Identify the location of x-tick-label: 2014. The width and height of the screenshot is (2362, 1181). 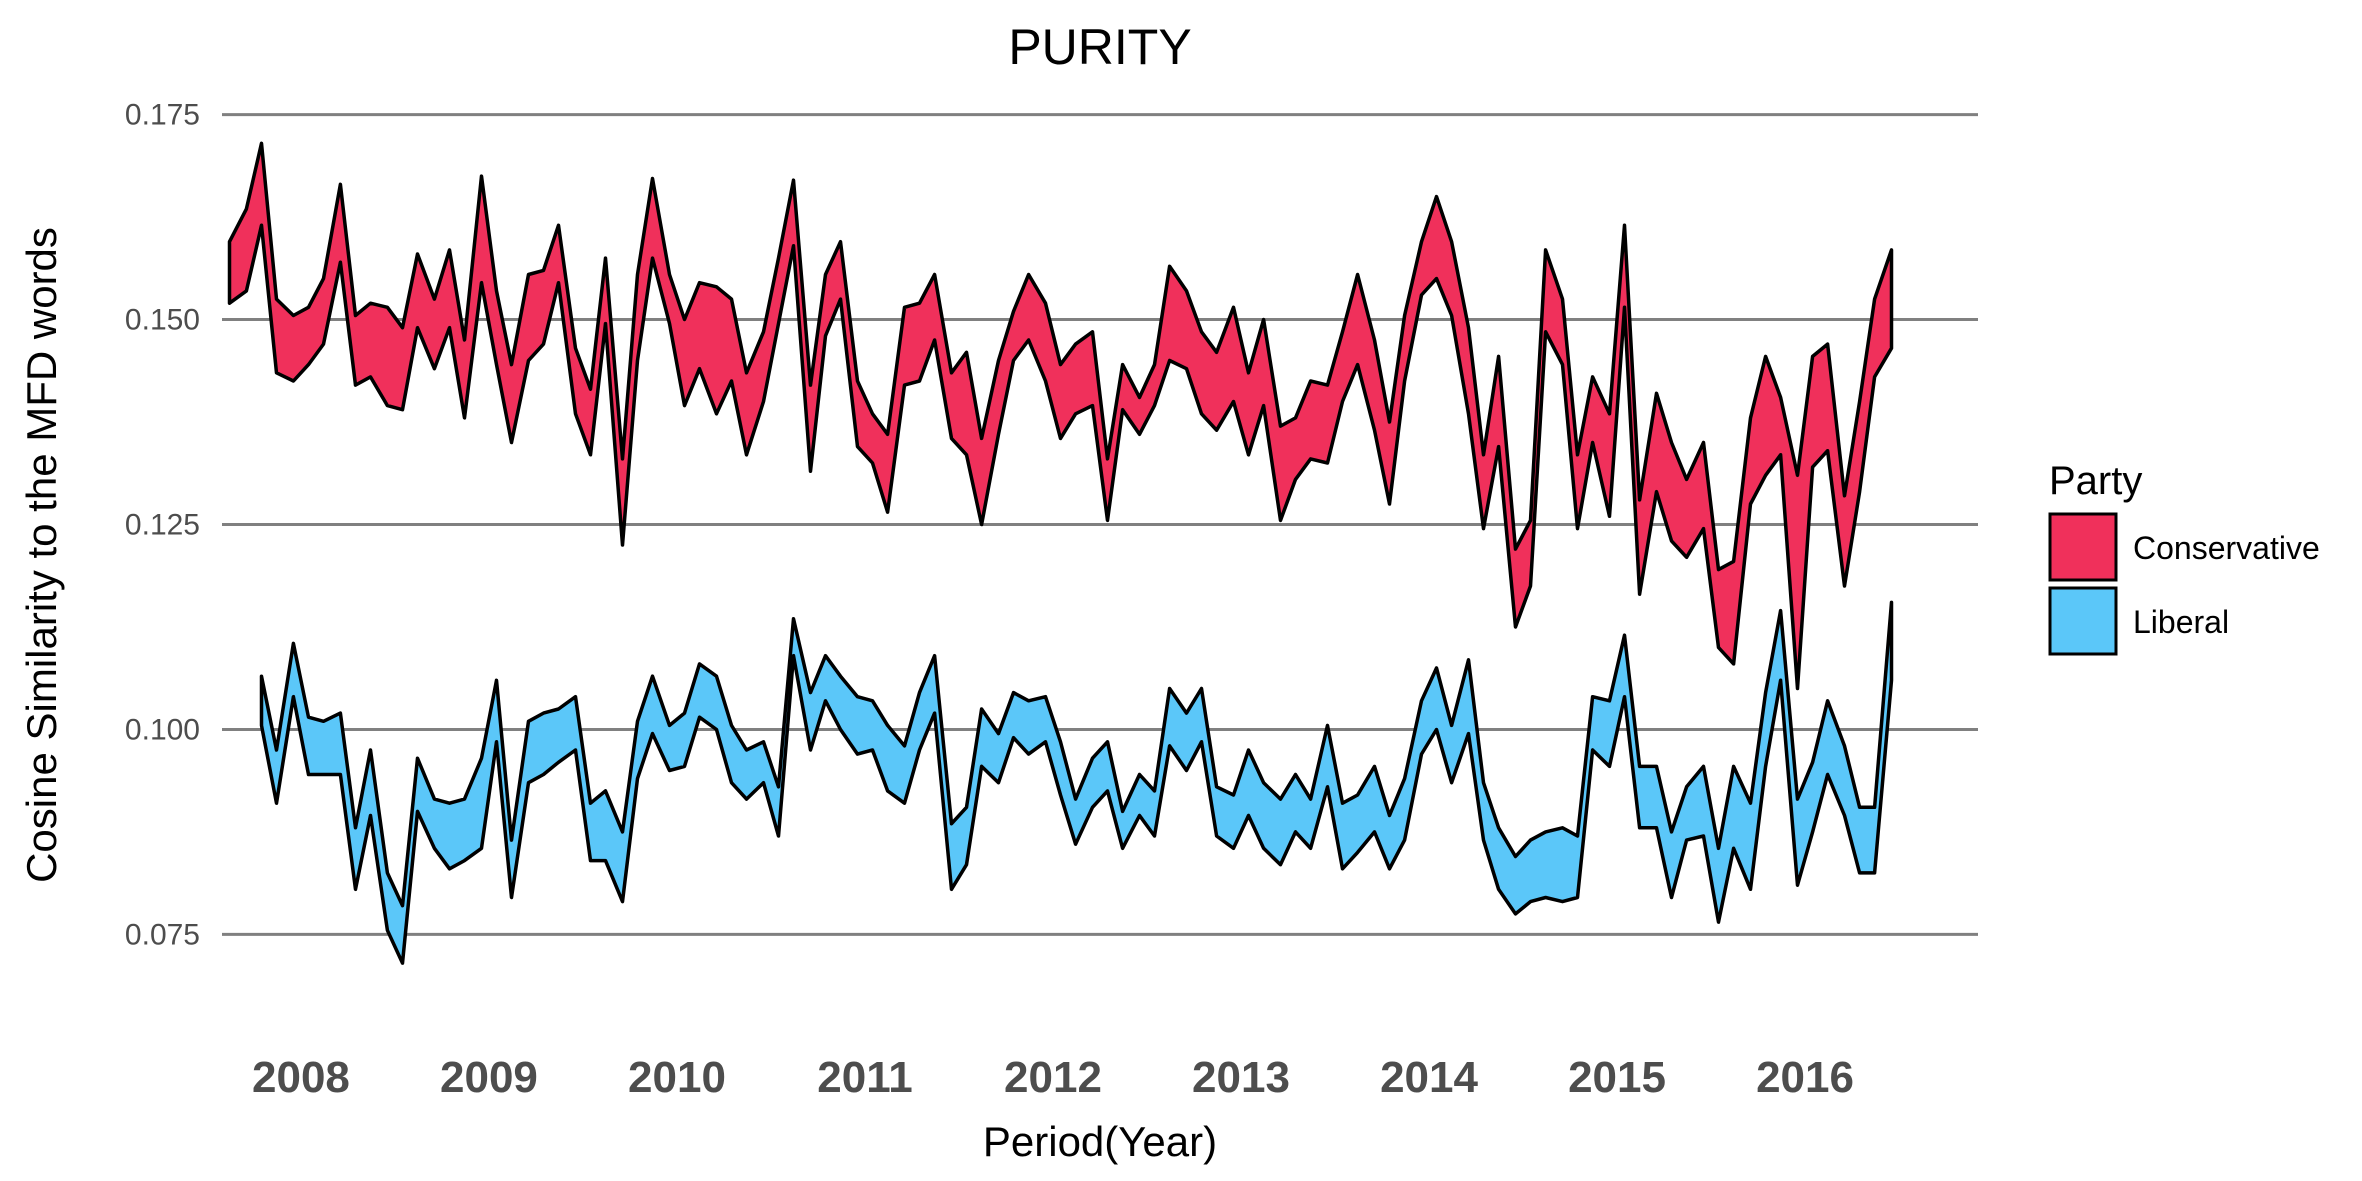
(1429, 1077).